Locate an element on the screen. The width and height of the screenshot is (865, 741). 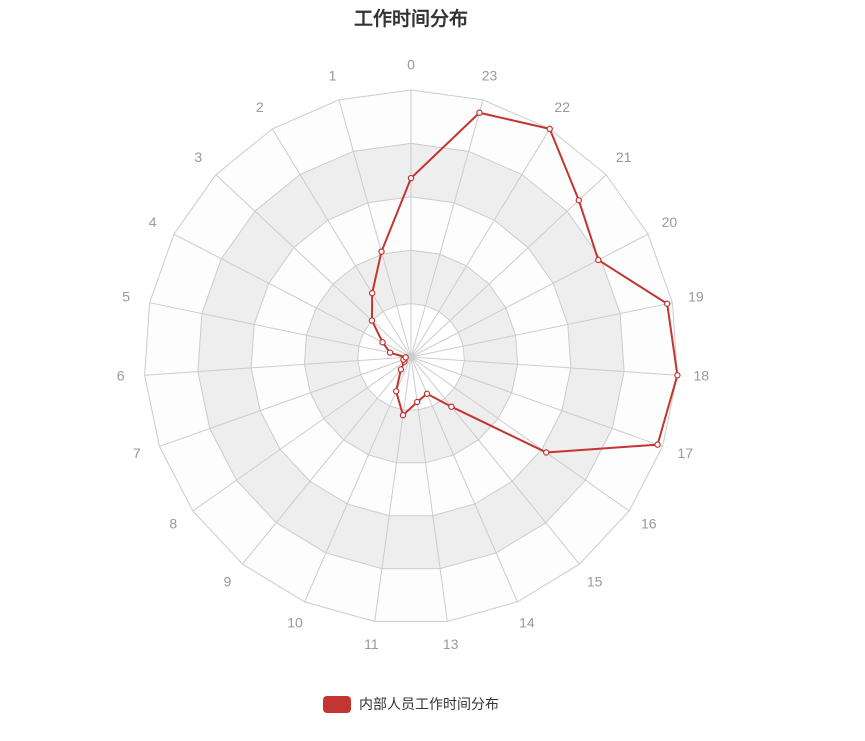
legend-label: 内部人员工作时间分布 is located at coordinates (429, 705).